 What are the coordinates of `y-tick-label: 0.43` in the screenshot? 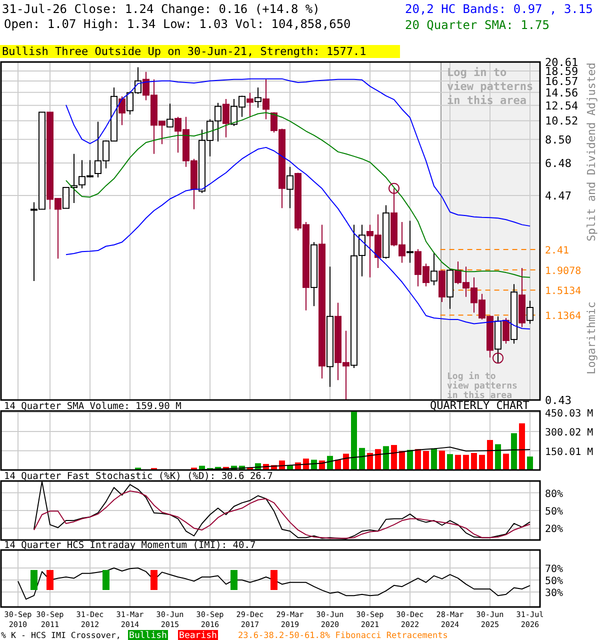 It's located at (558, 400).